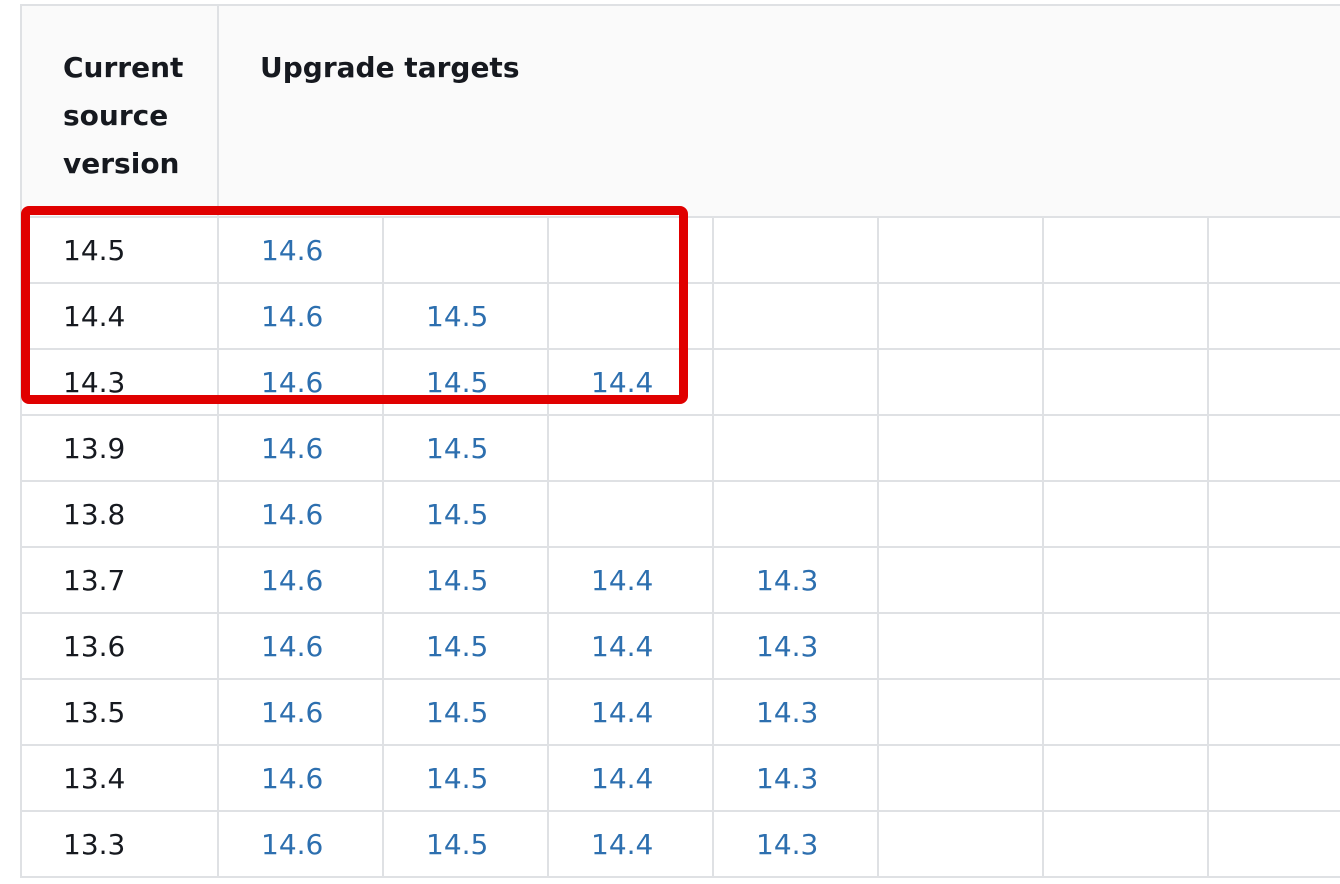 This screenshot has height=884, width=1340. What do you see at coordinates (119, 448) in the screenshot?
I see `source-version-cell: 13.9` at bounding box center [119, 448].